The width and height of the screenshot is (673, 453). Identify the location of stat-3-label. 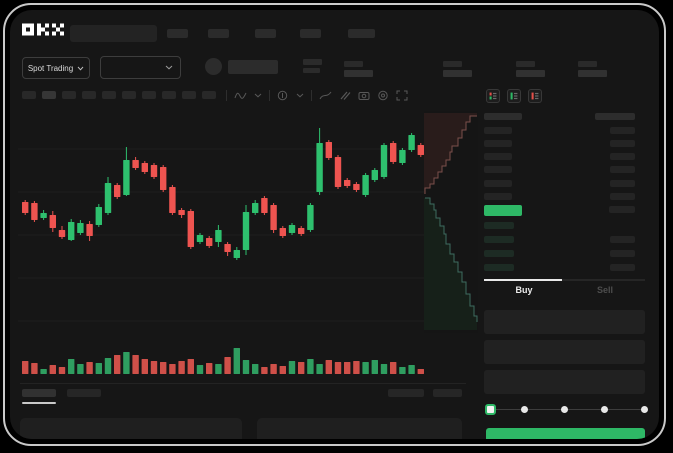
(525, 64).